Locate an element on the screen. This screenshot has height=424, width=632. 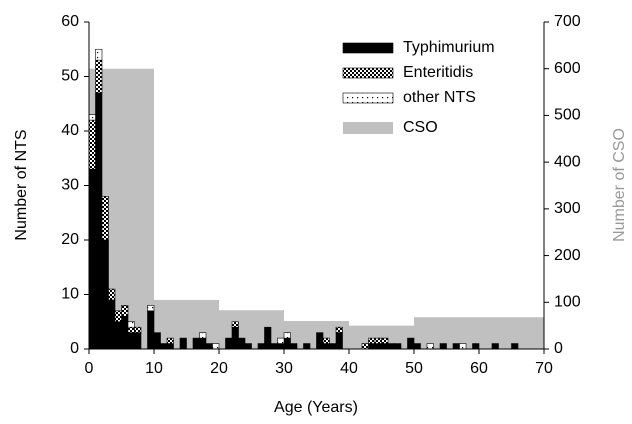
y2-tick-label: 0 is located at coordinates (558, 348).